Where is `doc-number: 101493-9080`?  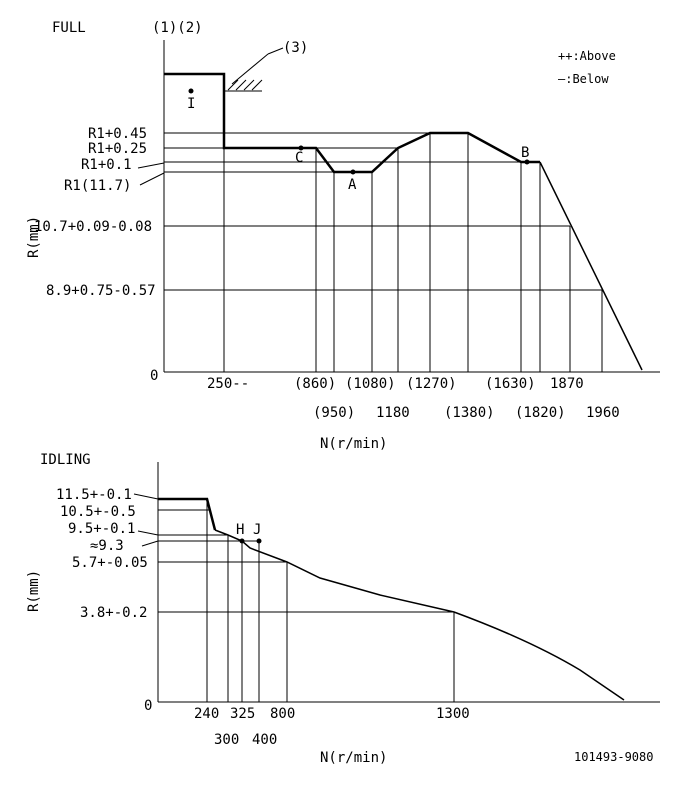
doc-number: 101493-9080 is located at coordinates (613, 757).